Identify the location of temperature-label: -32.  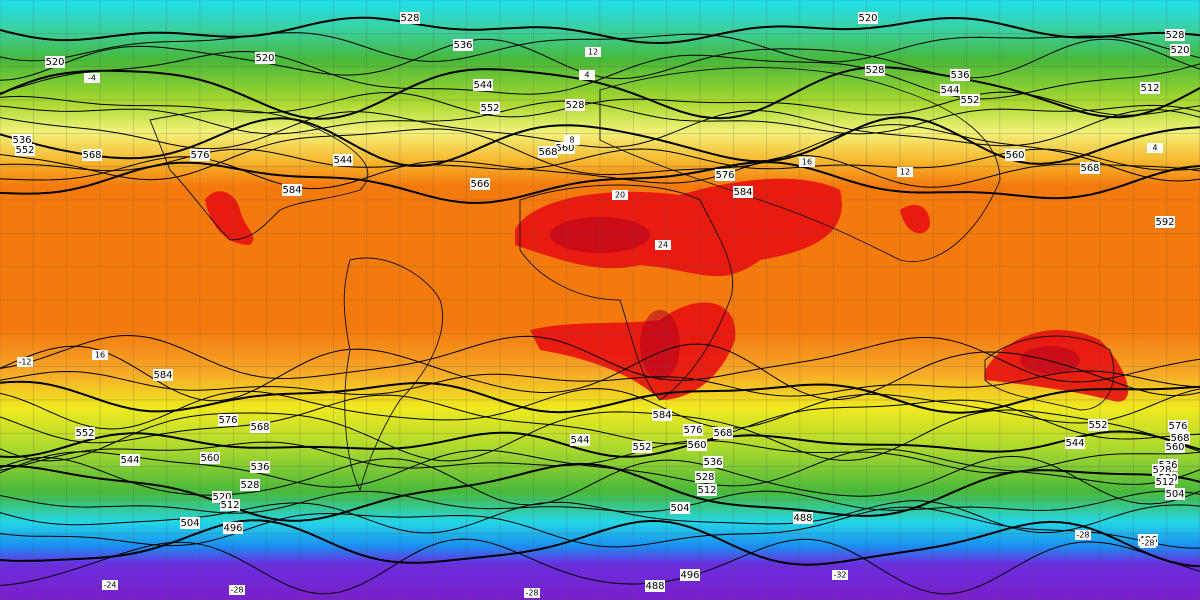
(839, 575).